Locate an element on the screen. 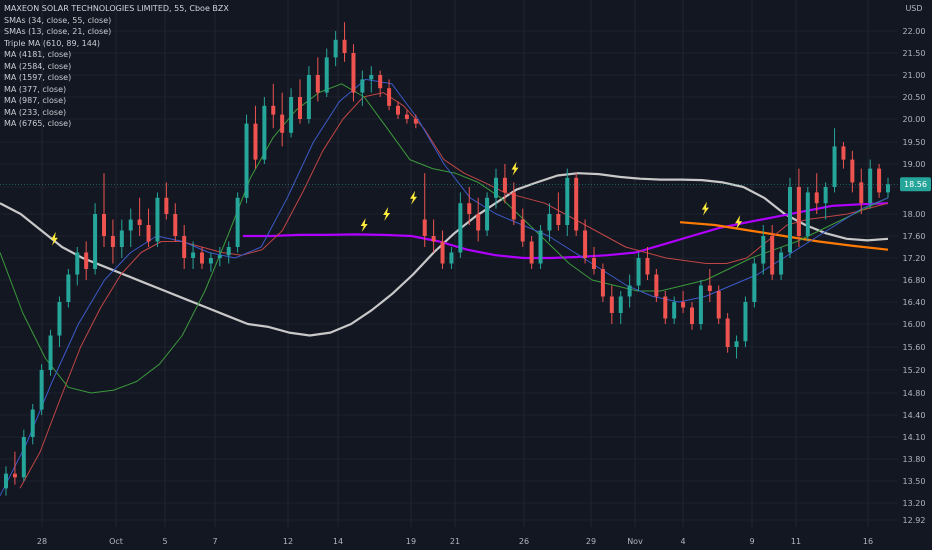  indicator-label: Triple MA (610, 89, 144) is located at coordinates (52, 43).